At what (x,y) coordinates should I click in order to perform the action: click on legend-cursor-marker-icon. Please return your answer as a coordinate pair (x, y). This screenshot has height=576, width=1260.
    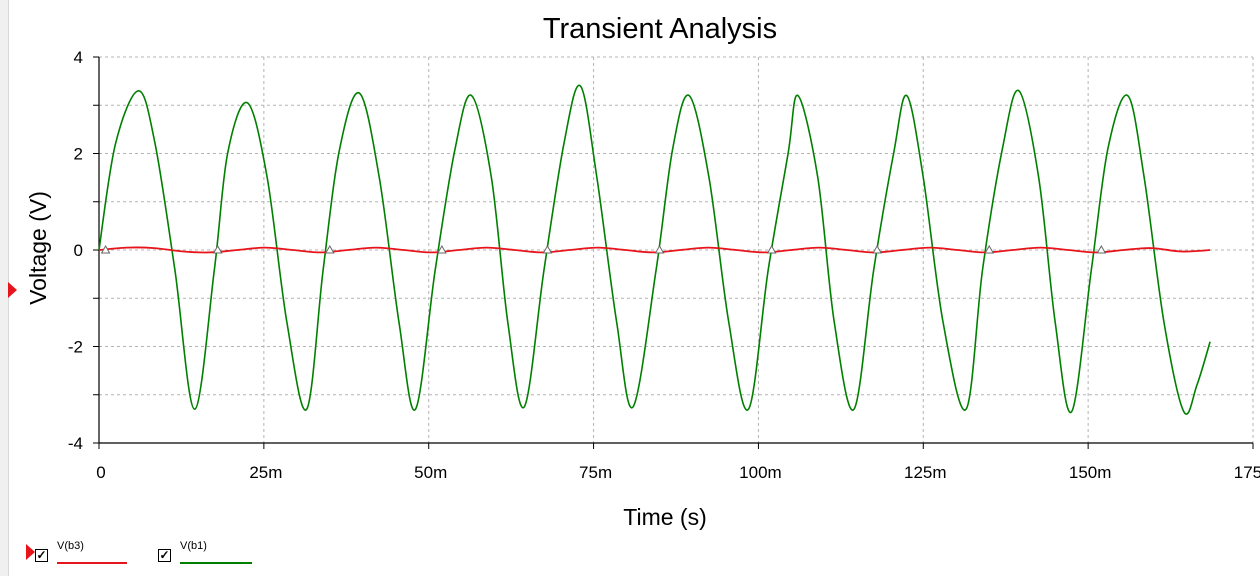
    Looking at the image, I should click on (30, 552).